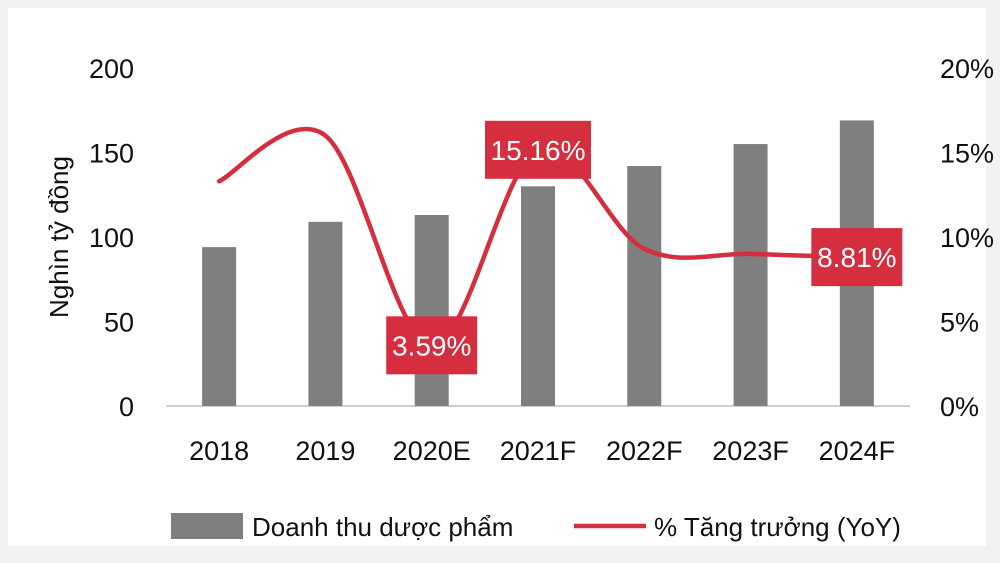  Describe the element at coordinates (750, 451) in the screenshot. I see `x-tick-2023F: 2023F` at that location.